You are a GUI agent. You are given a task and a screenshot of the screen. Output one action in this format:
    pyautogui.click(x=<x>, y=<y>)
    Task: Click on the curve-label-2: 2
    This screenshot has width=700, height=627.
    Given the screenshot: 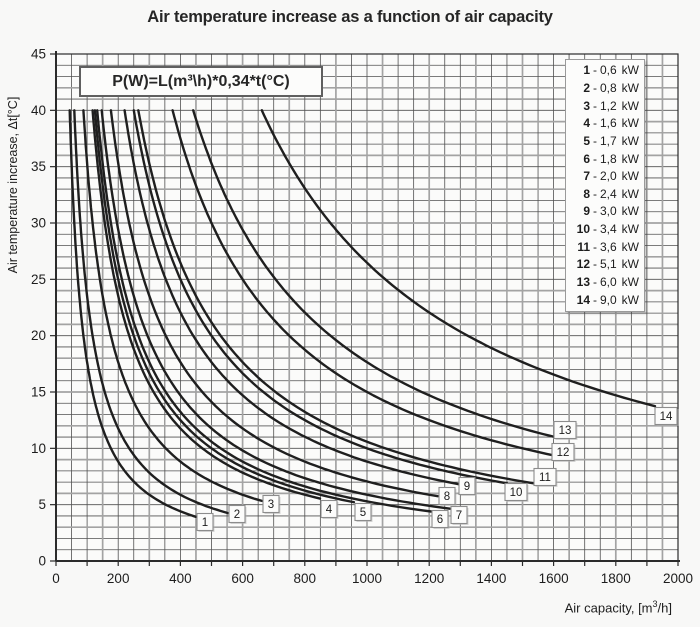 What is the action you would take?
    pyautogui.click(x=237, y=515)
    